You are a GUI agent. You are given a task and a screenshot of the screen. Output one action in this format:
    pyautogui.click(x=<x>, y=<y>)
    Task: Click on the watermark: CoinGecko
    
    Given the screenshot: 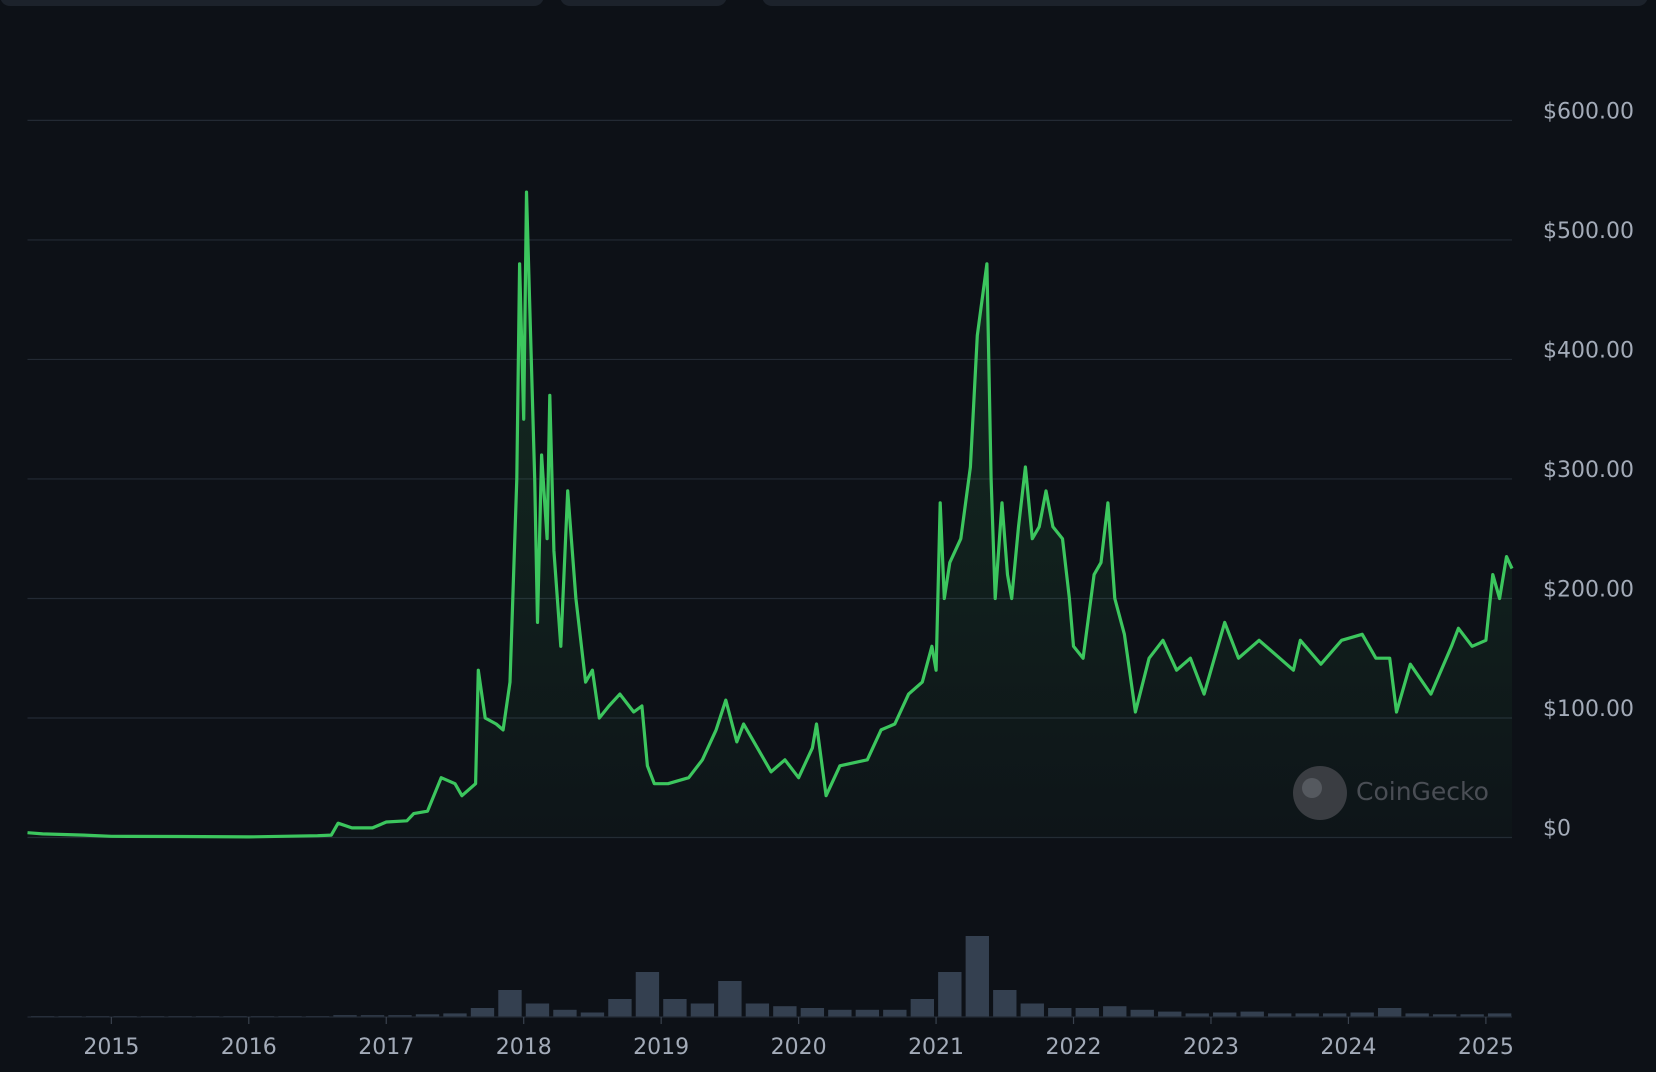 What is the action you would take?
    pyautogui.click(x=1391, y=793)
    